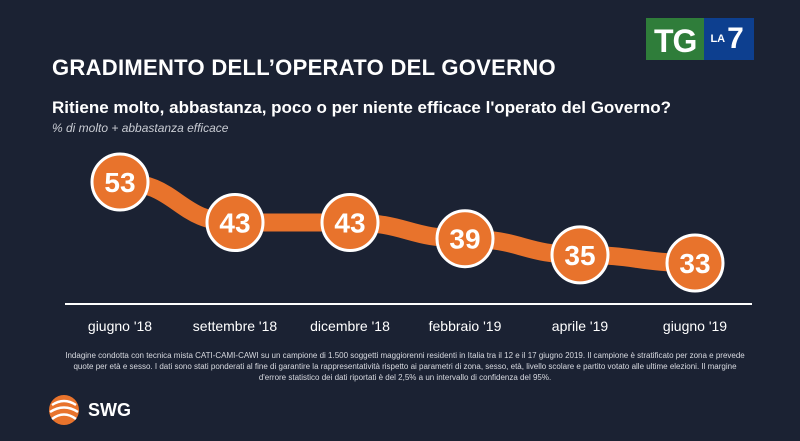  I want to click on data-label: 39, so click(464, 239).